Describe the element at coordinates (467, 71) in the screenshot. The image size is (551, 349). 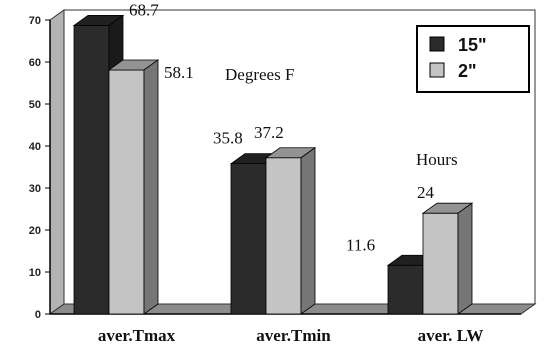
I see `legend-label-2in: 2"` at that location.